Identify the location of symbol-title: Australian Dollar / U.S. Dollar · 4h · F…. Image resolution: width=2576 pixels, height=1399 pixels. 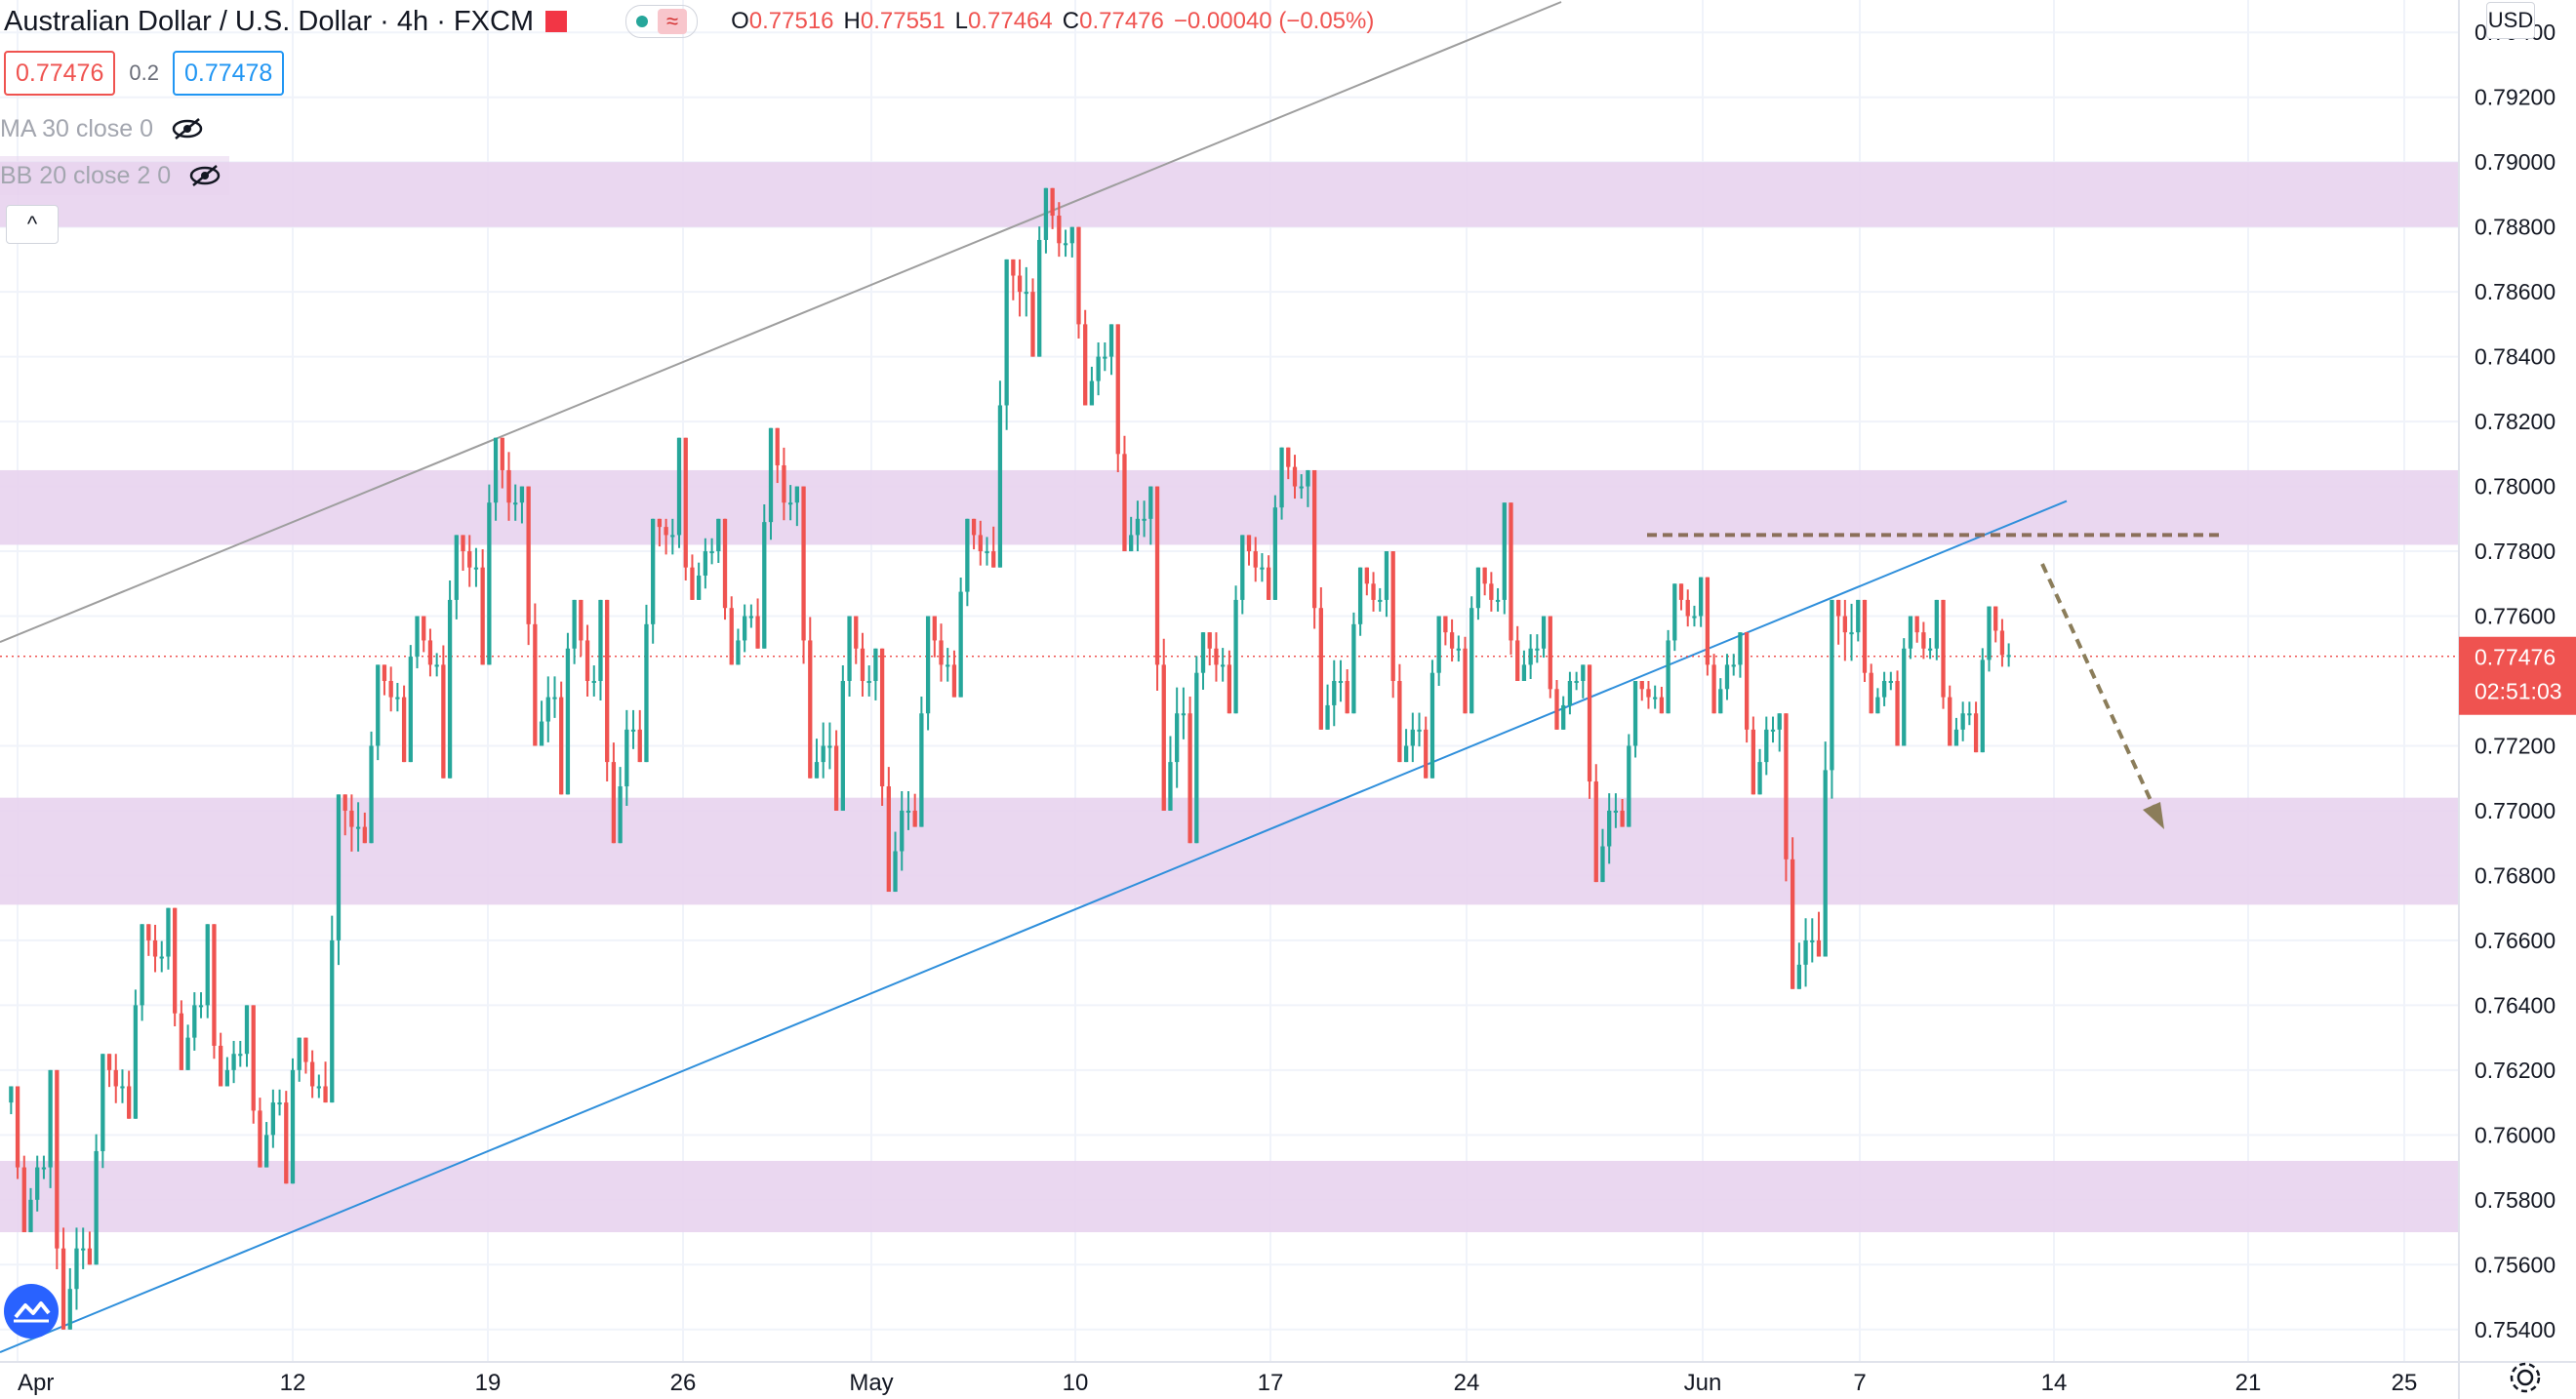
(269, 21).